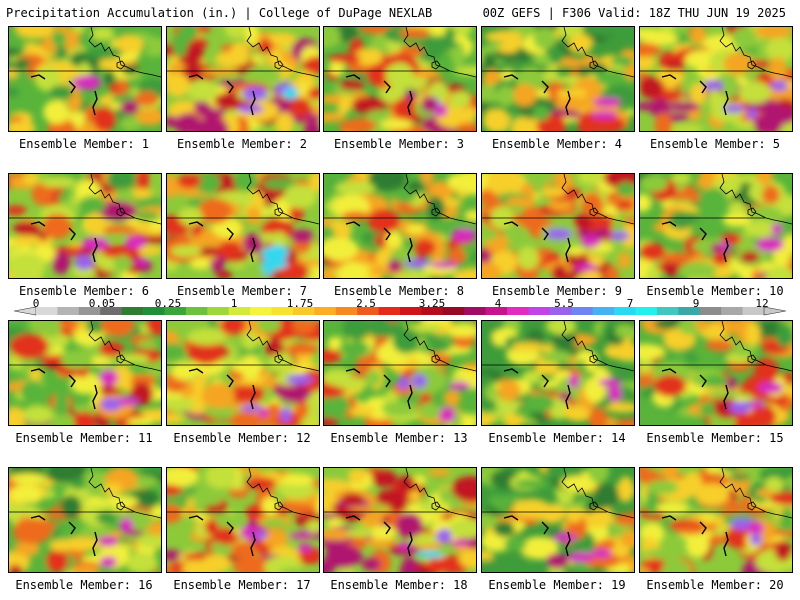  I want to click on ensemble-member-label: Ensemble Member: 9, so click(557, 291).